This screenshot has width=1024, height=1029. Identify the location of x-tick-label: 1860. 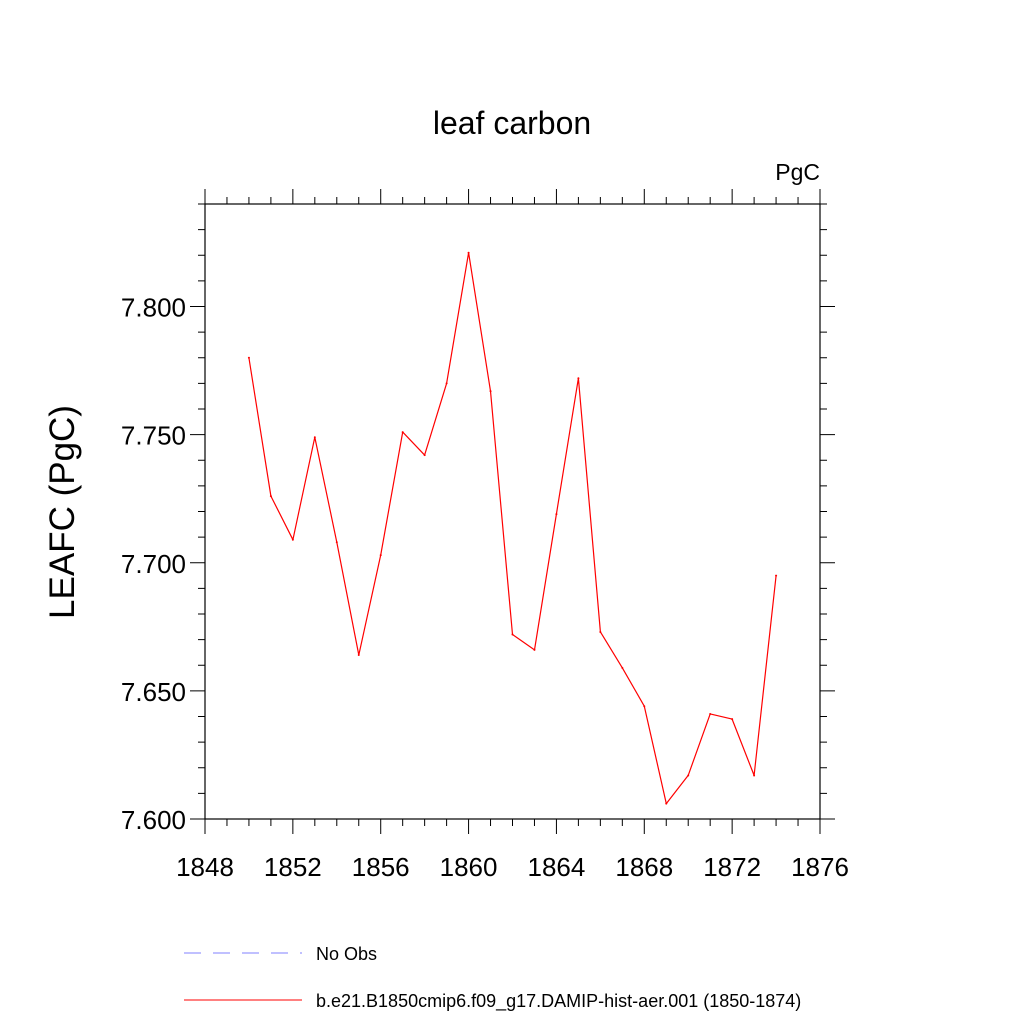
(469, 867).